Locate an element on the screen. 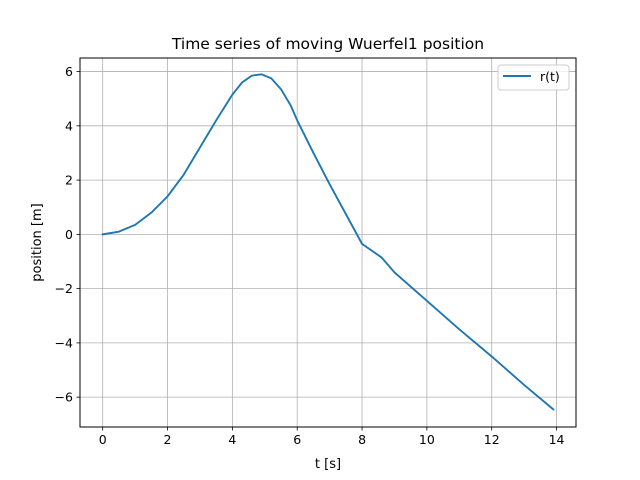  x-tick-label: 4 is located at coordinates (232, 439).